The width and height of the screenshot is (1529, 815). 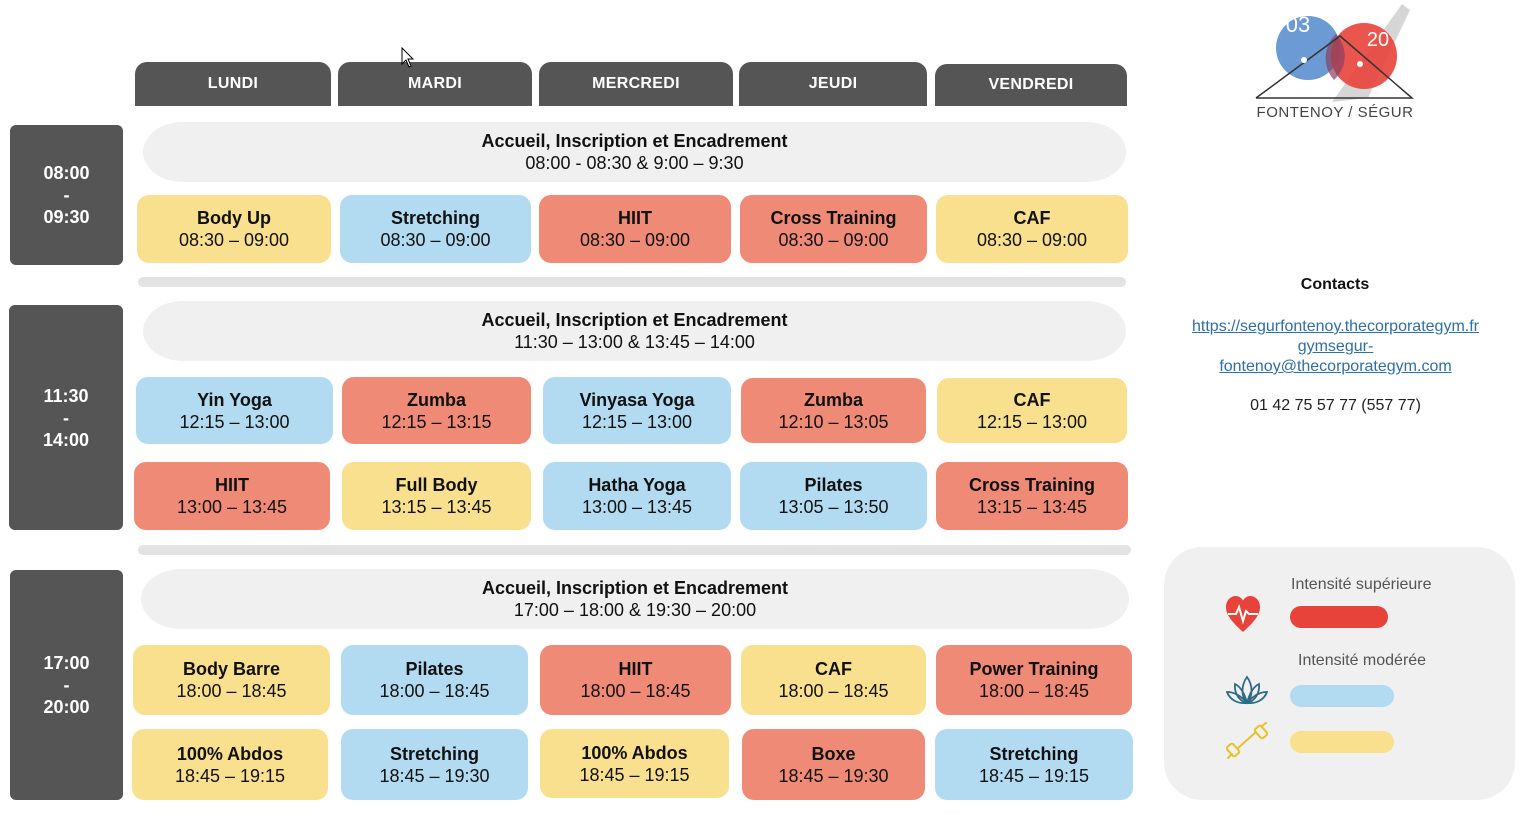 What do you see at coordinates (1361, 584) in the screenshot?
I see `legend-high-label: Intensité supérieure` at bounding box center [1361, 584].